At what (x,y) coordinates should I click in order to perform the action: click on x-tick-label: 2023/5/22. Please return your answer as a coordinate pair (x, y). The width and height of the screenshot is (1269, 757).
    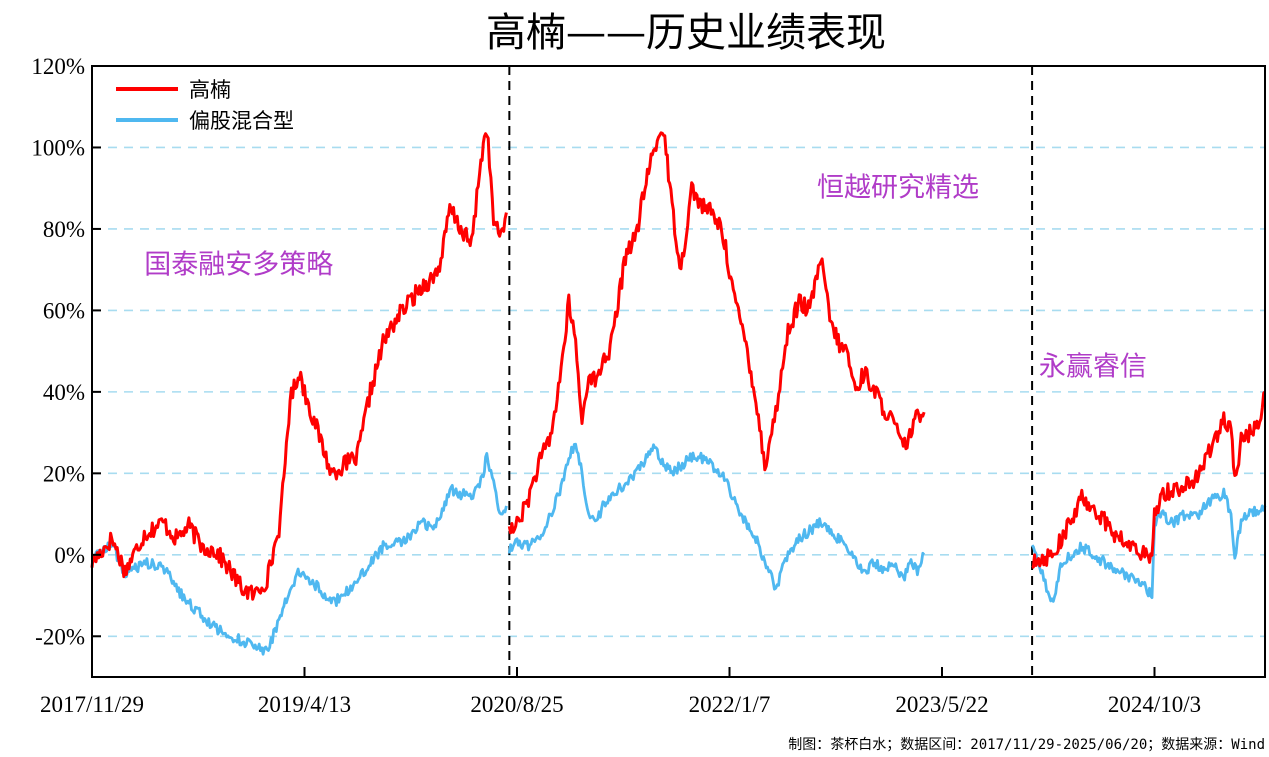
    Looking at the image, I should click on (941, 704).